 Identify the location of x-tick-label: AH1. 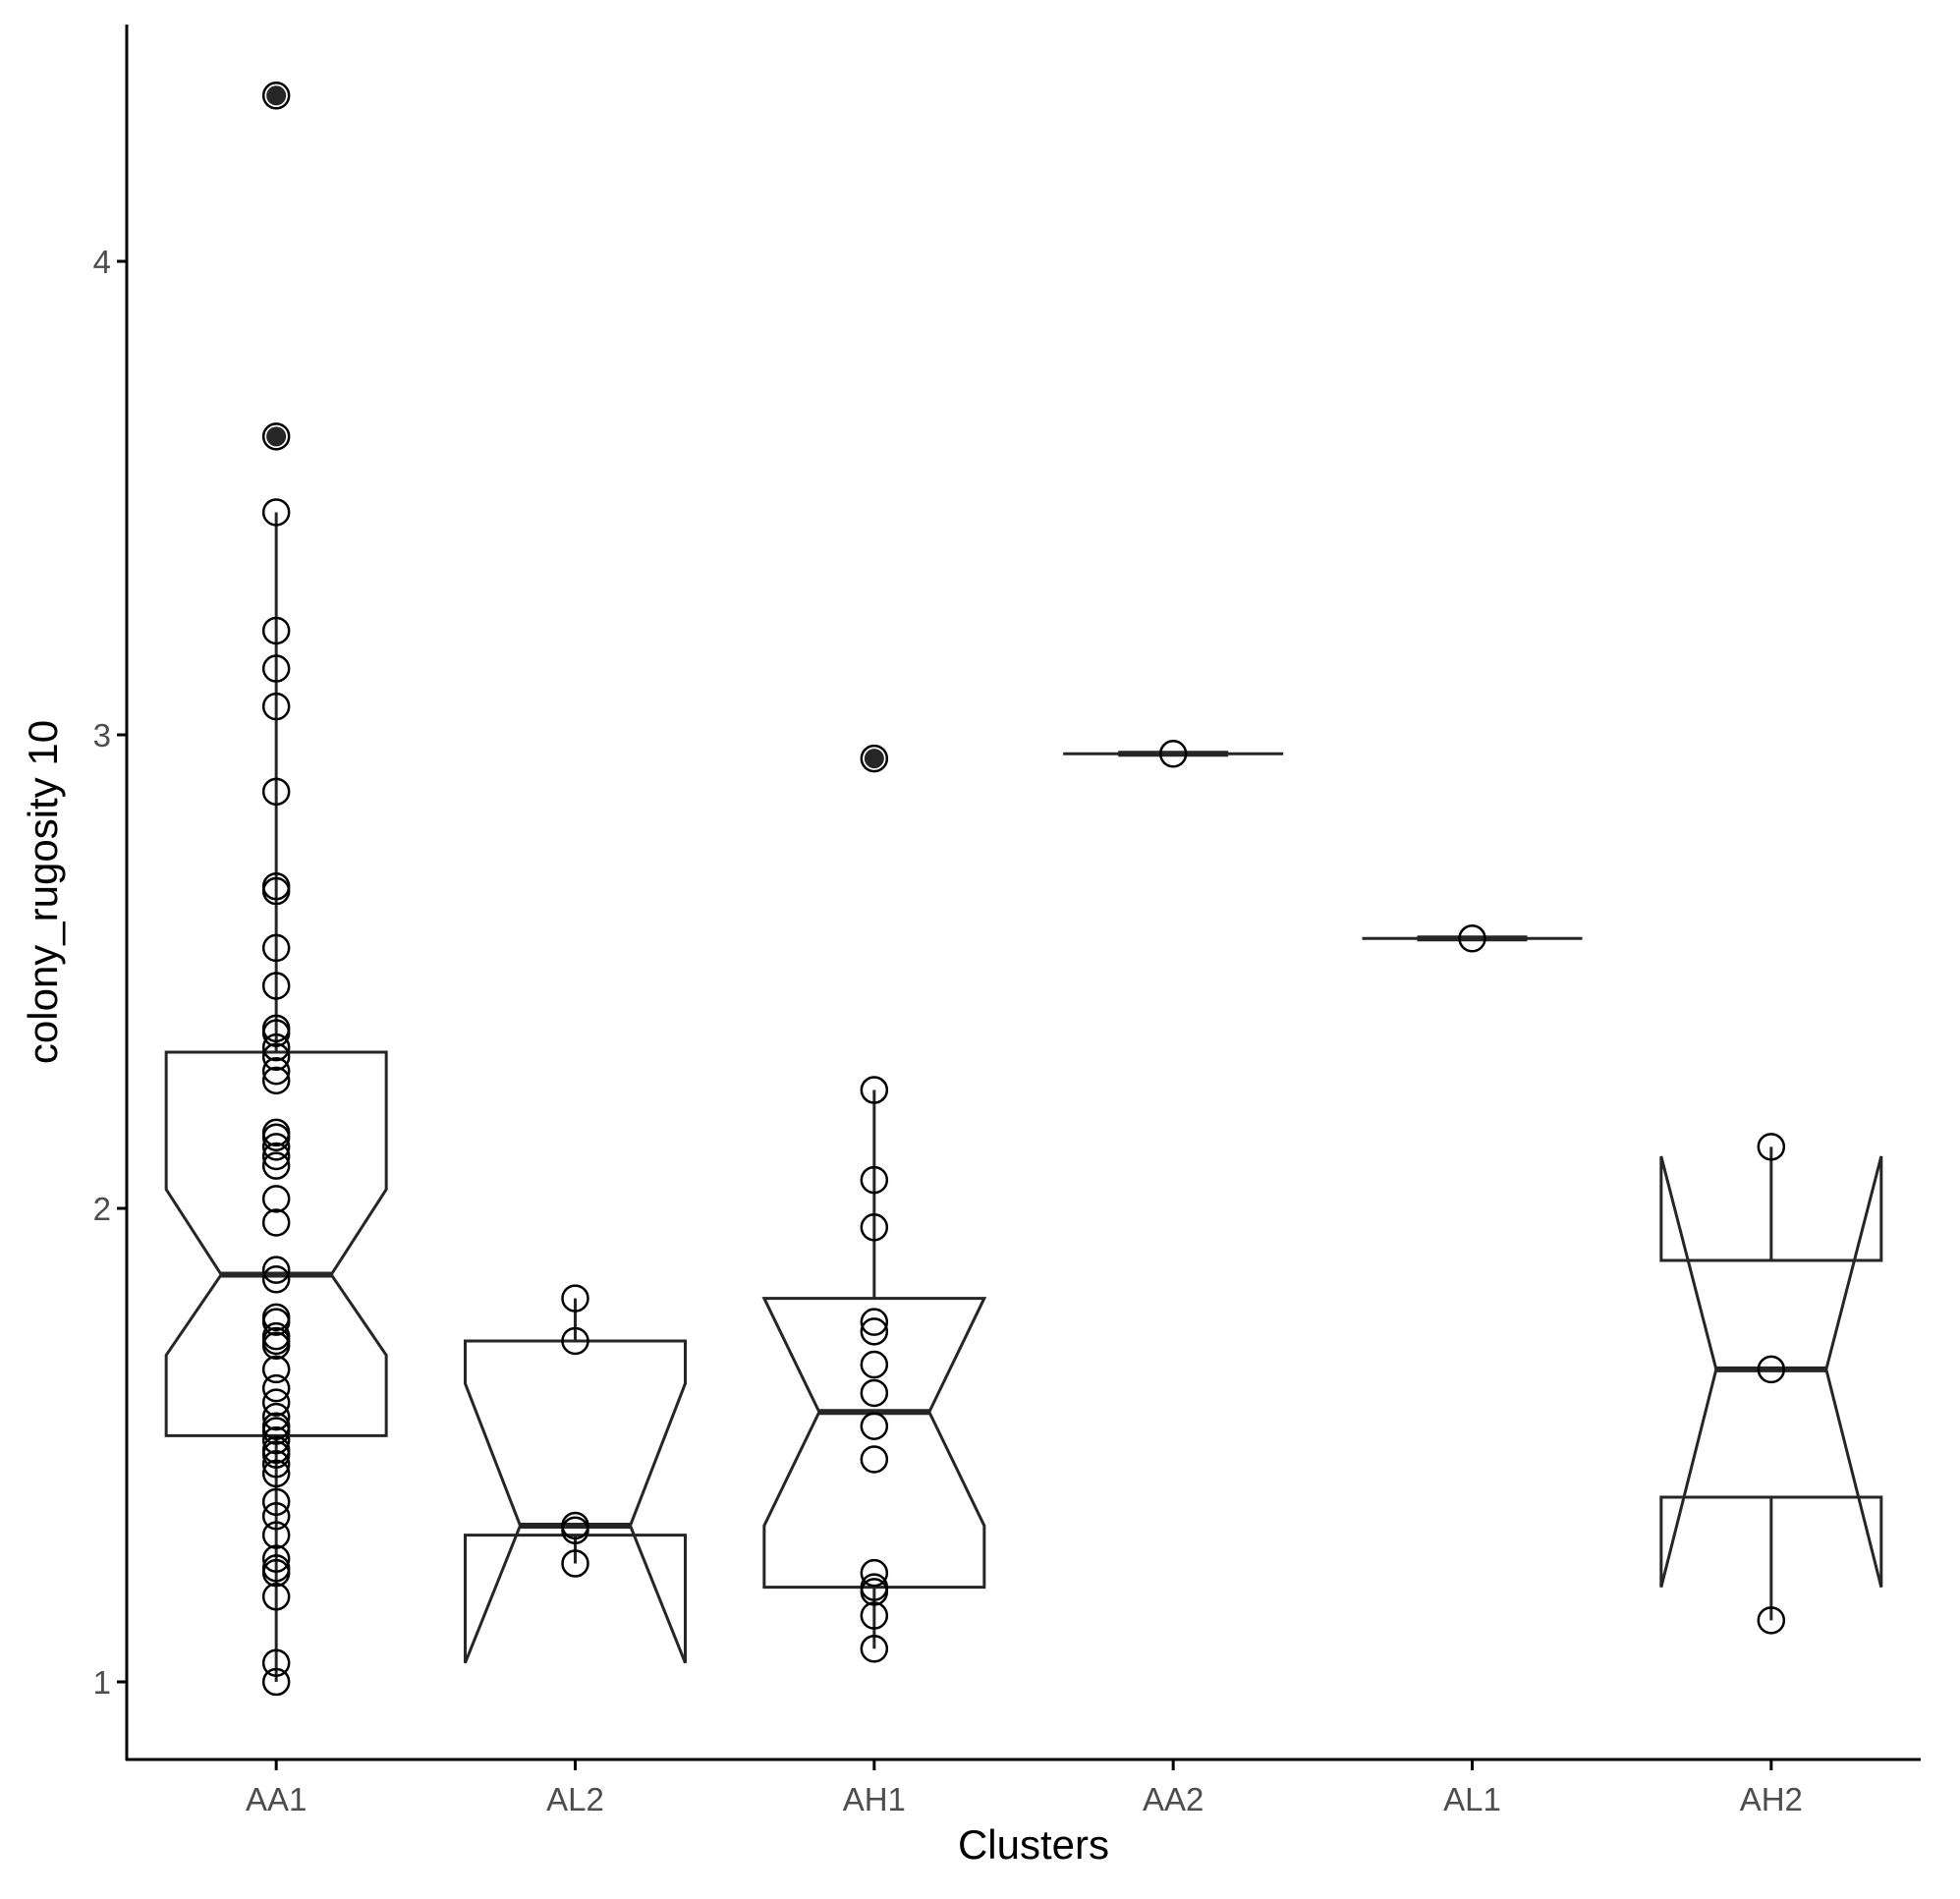
(874, 1799).